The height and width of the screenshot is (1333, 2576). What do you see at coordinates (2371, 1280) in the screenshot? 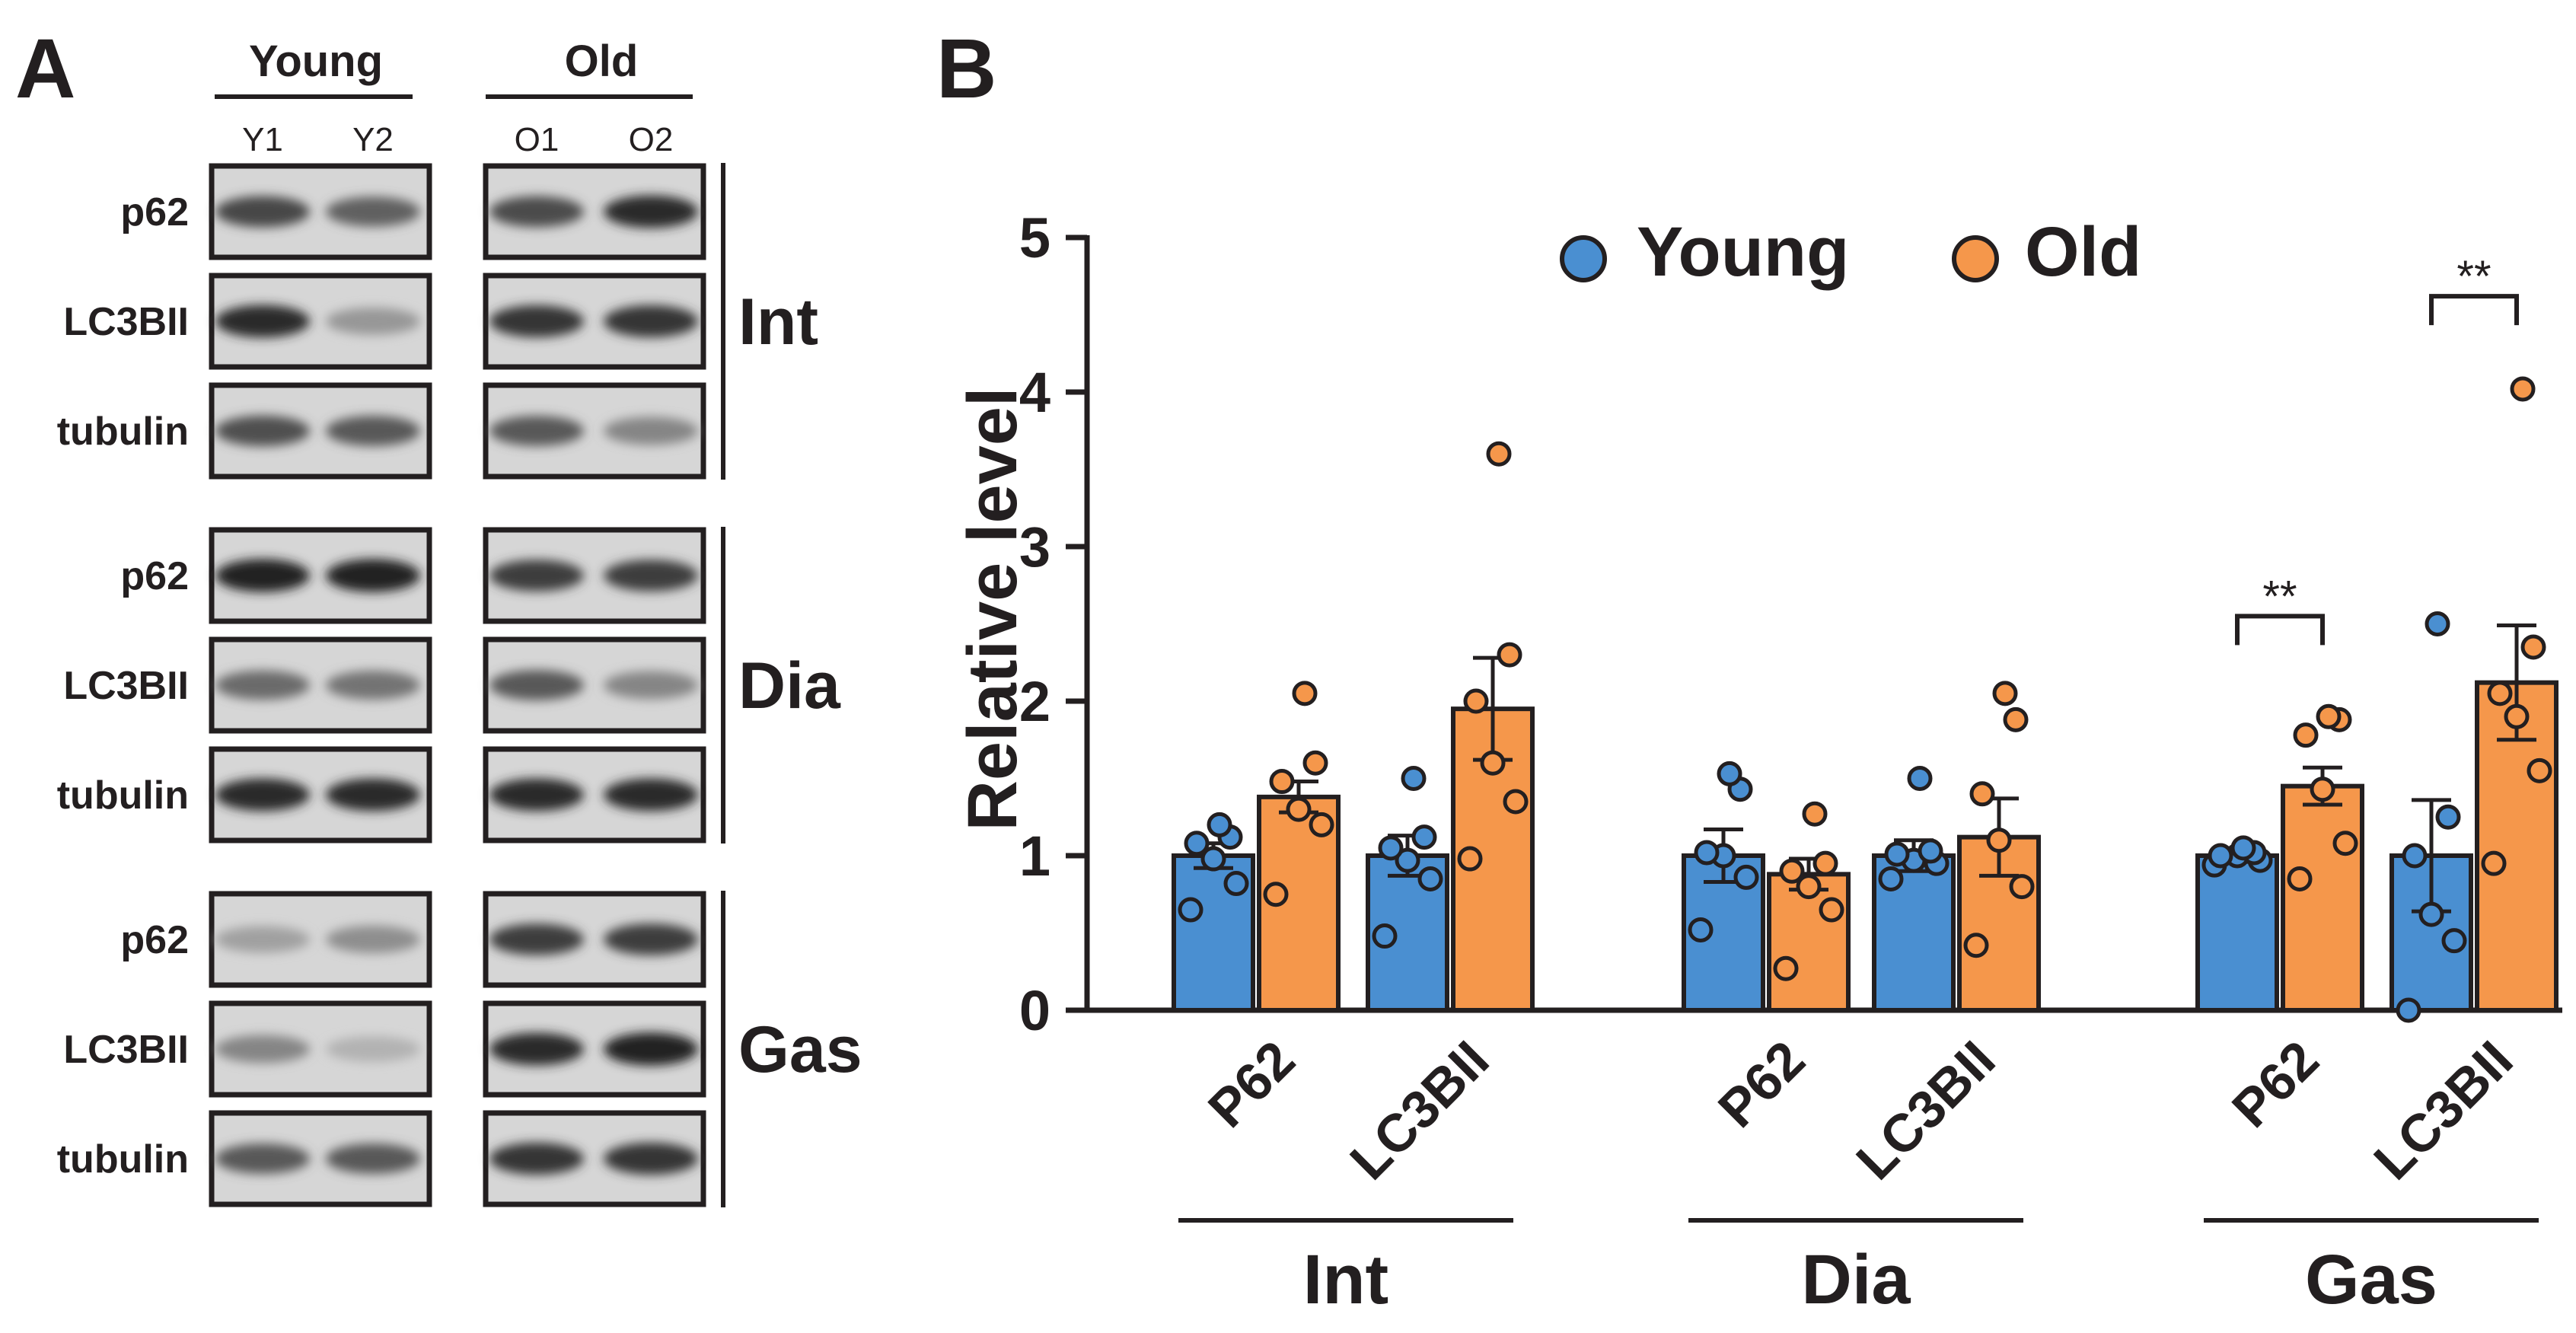
I see `x-group-label: Gas` at bounding box center [2371, 1280].